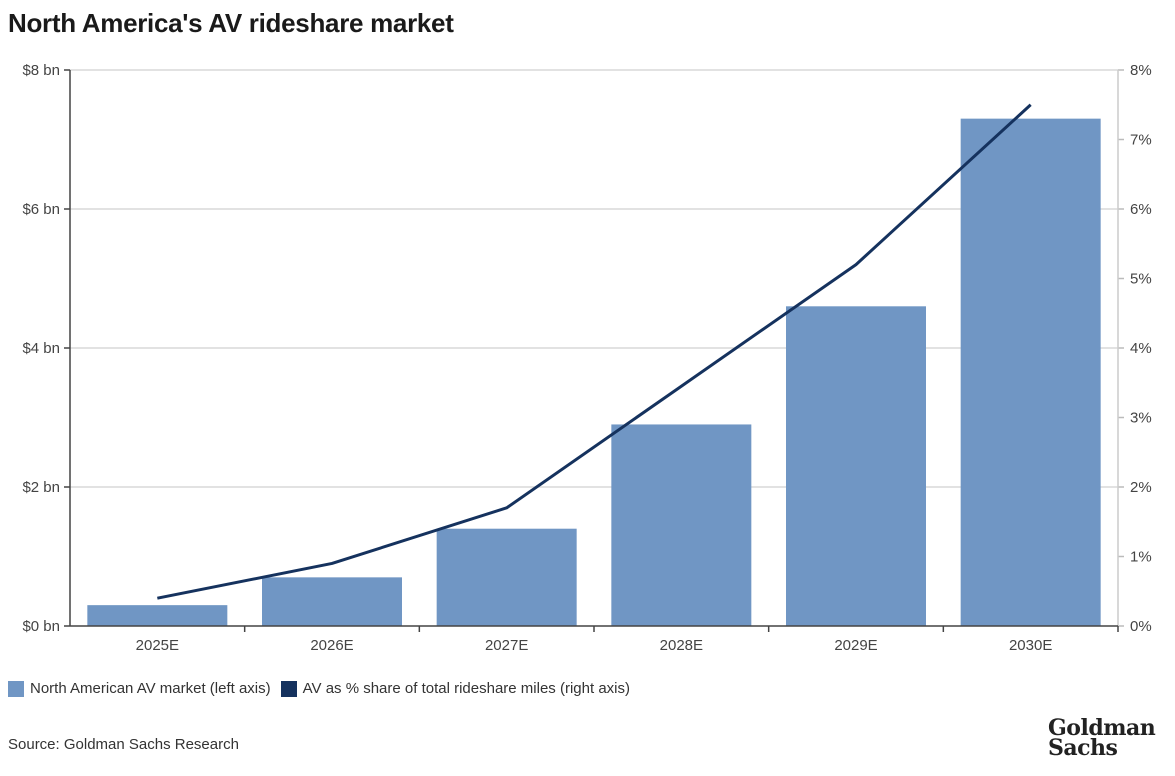 This screenshot has width=1175, height=776. I want to click on bar-2029E, so click(856, 466).